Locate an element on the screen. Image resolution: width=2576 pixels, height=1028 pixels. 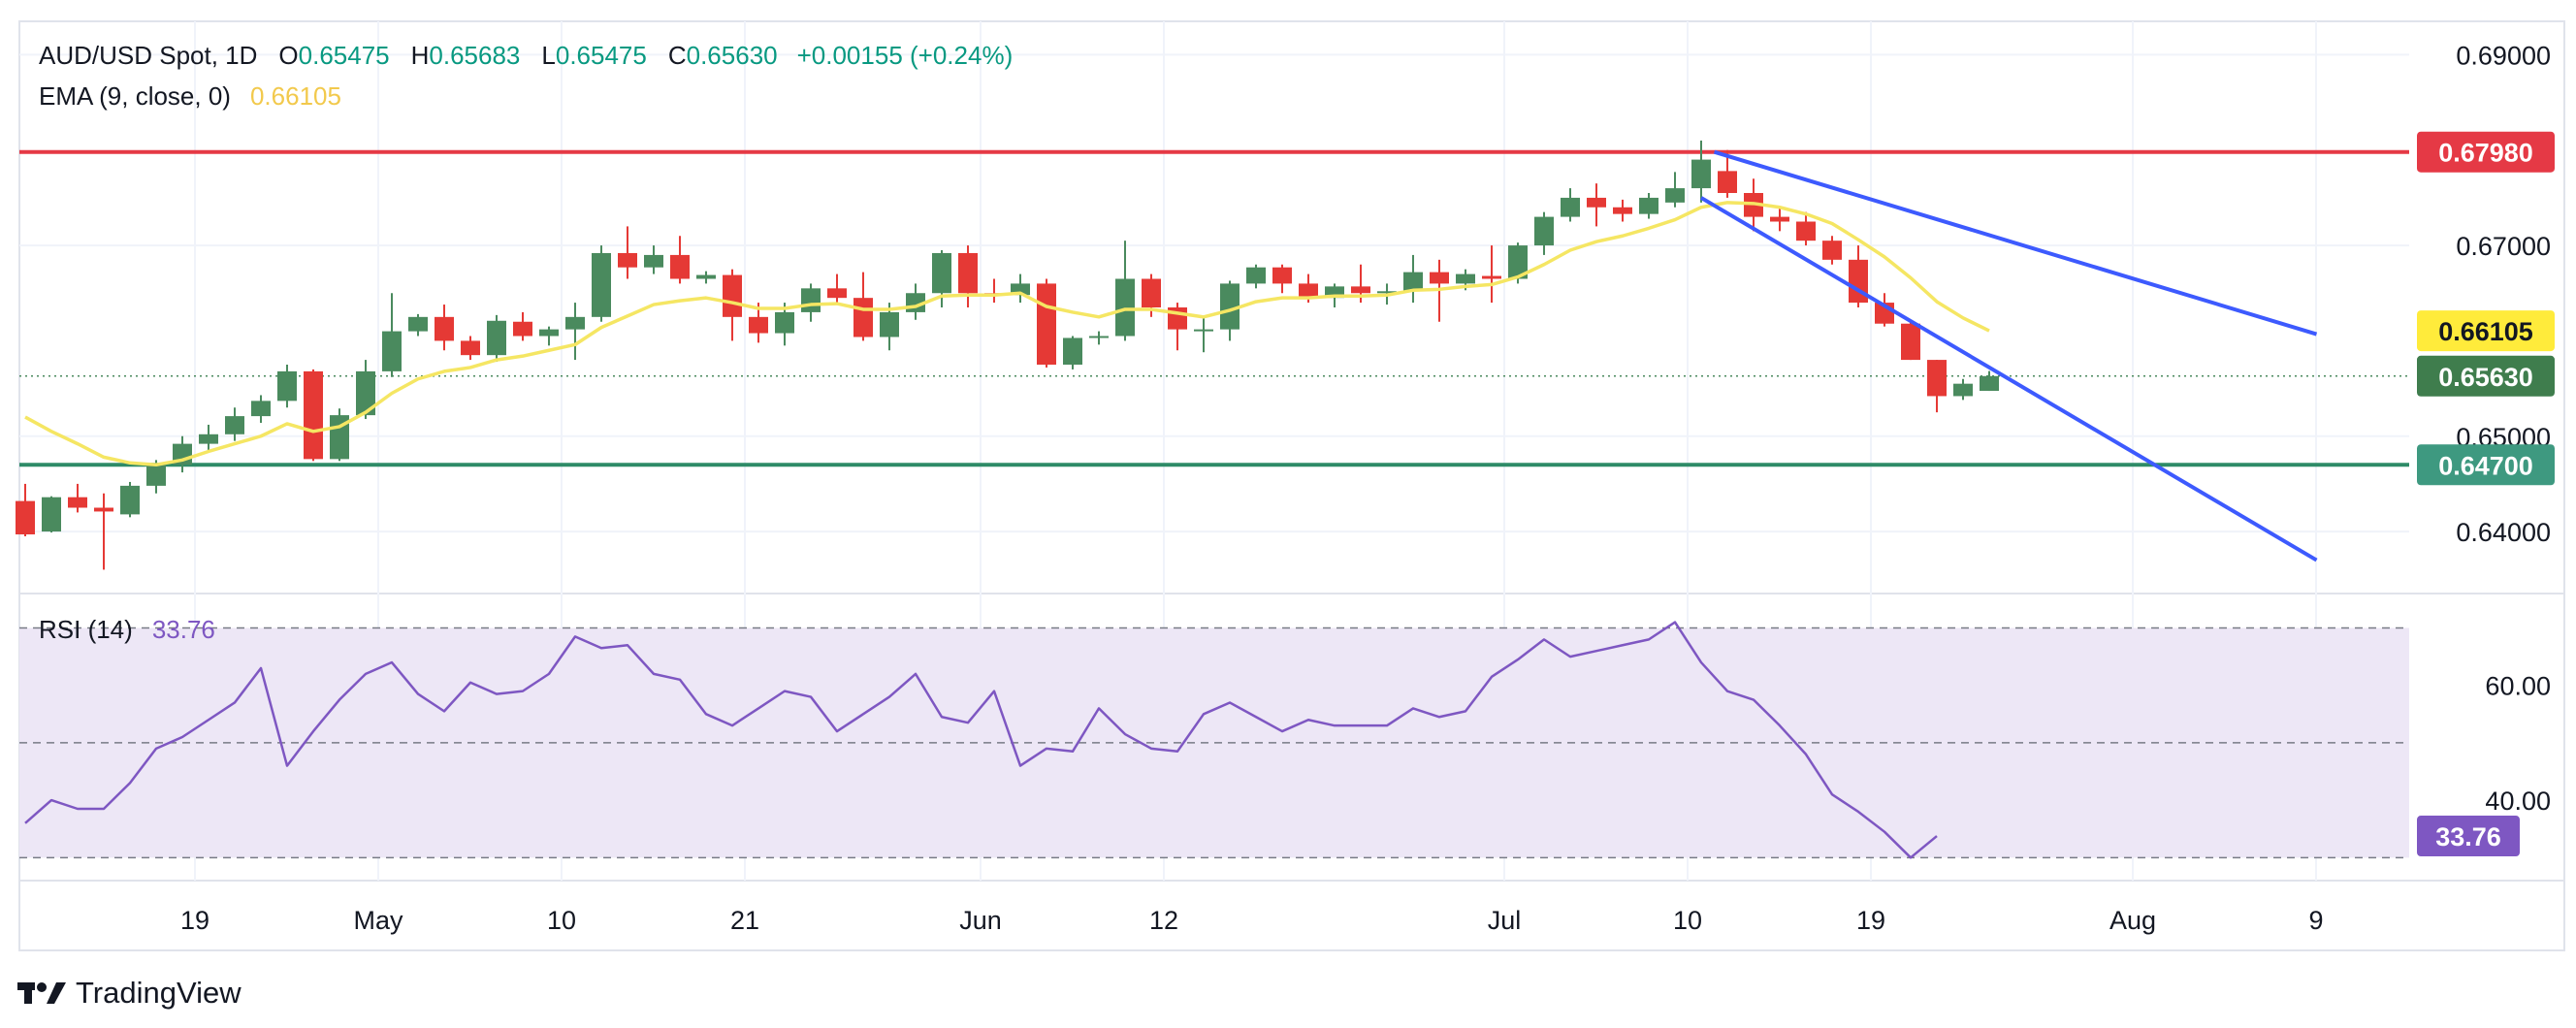
price-tag-label: 0.67980 is located at coordinates (2485, 153).